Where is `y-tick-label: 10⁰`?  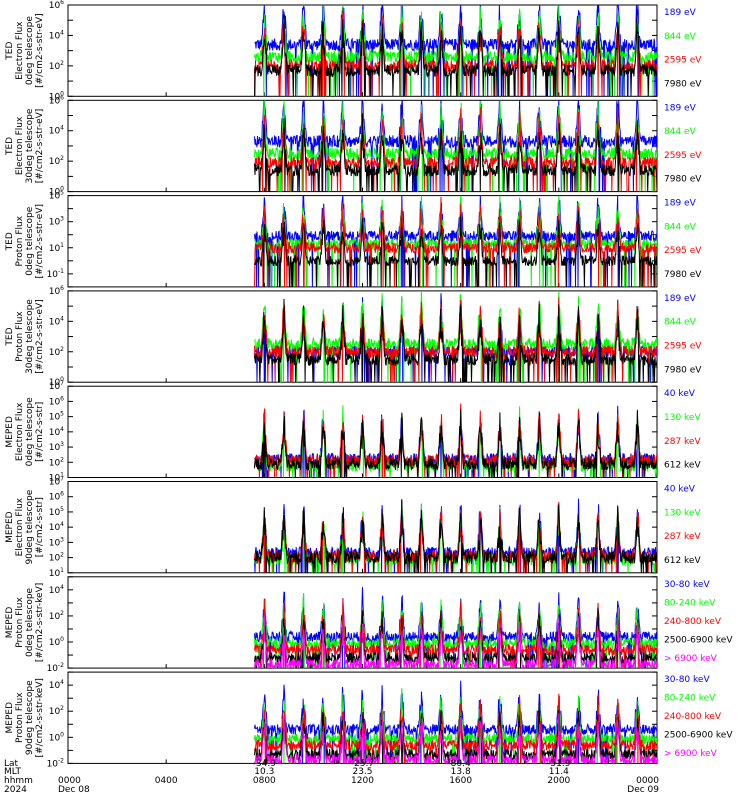 y-tick-label: 10⁰ is located at coordinates (56, 642).